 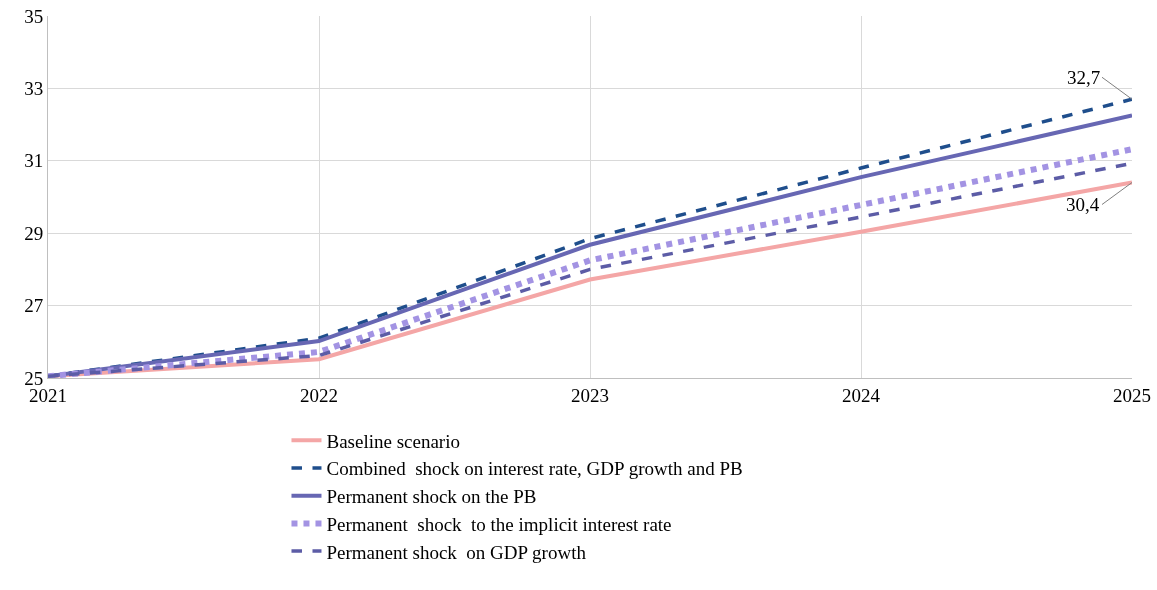 I want to click on legend-label: Permanent shock on the PB, so click(x=431, y=497).